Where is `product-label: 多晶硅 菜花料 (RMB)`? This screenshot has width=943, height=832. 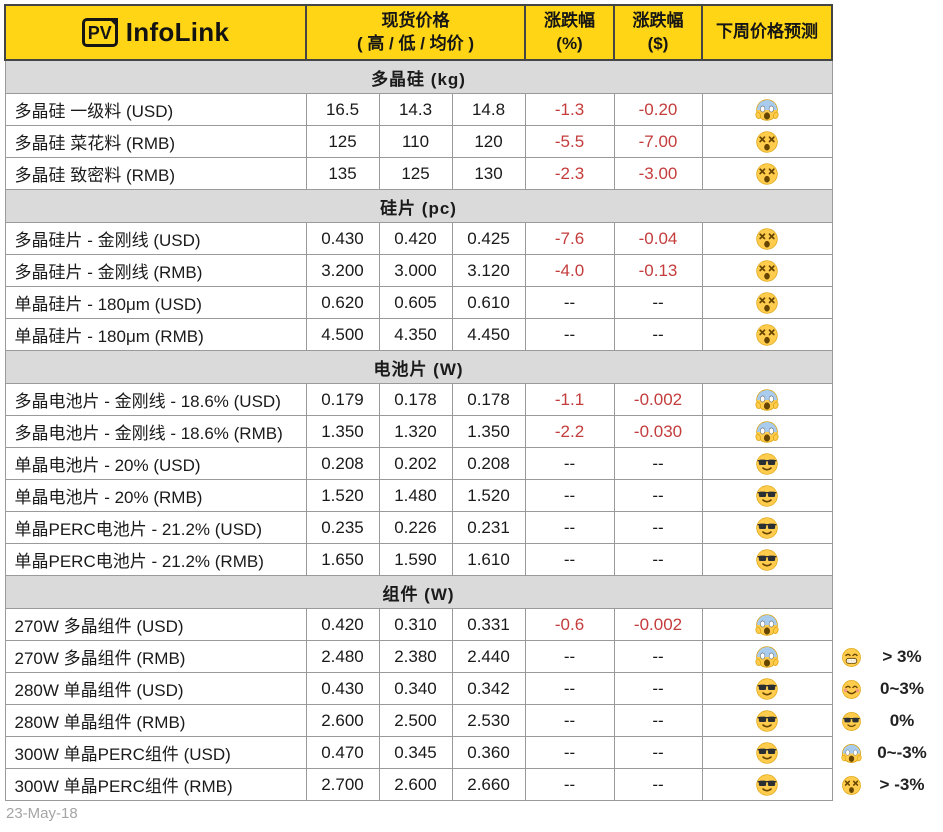
product-label: 多晶硅 菜花料 (RMB) is located at coordinates (155, 141).